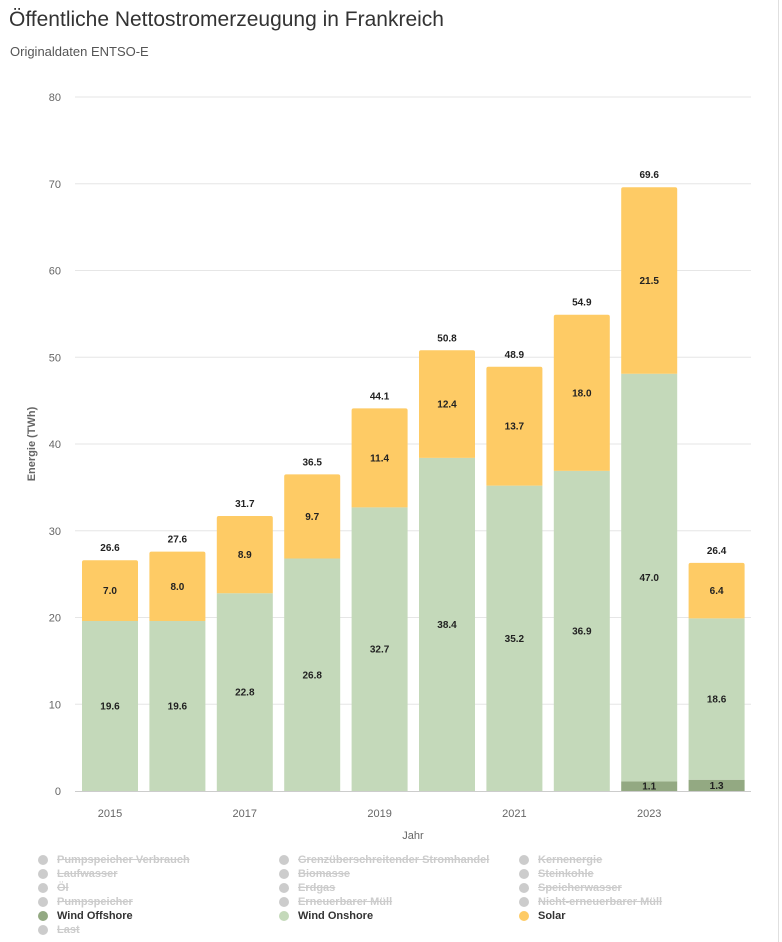  I want to click on segment-value-label: 1.3, so click(717, 786).